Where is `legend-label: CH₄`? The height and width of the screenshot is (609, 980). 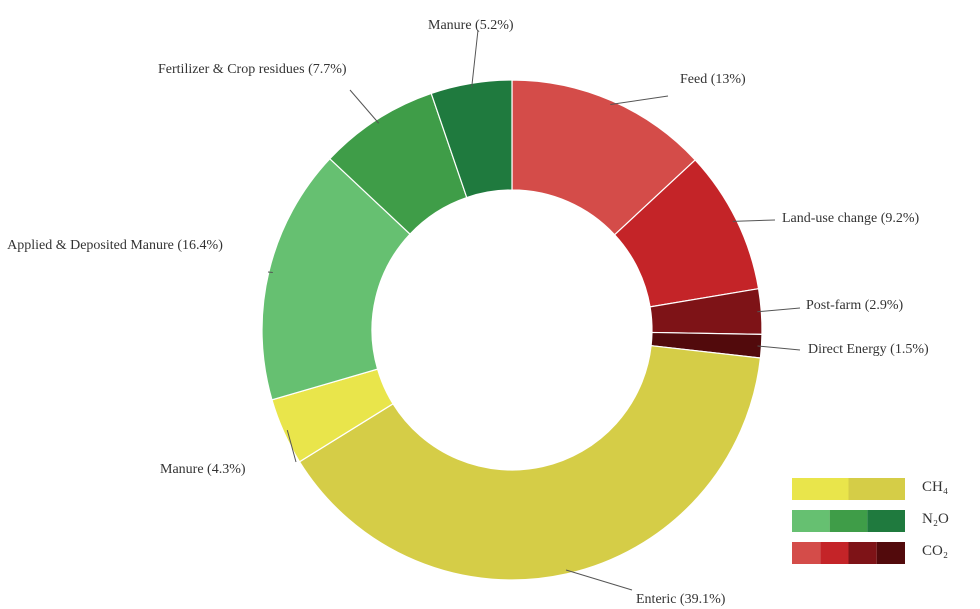 legend-label: CH₄ is located at coordinates (935, 487).